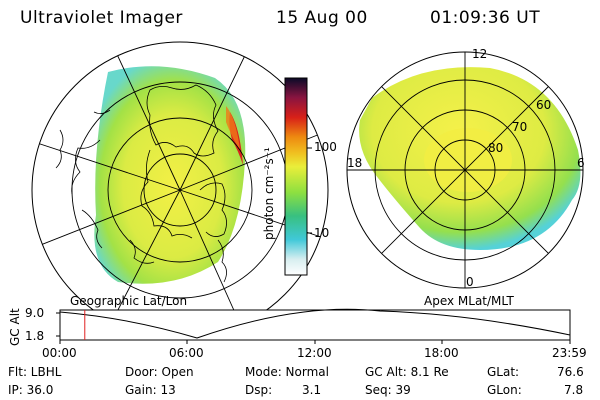 The width and height of the screenshot is (600, 400). I want to click on status-glon-value: 7.8, so click(574, 390).